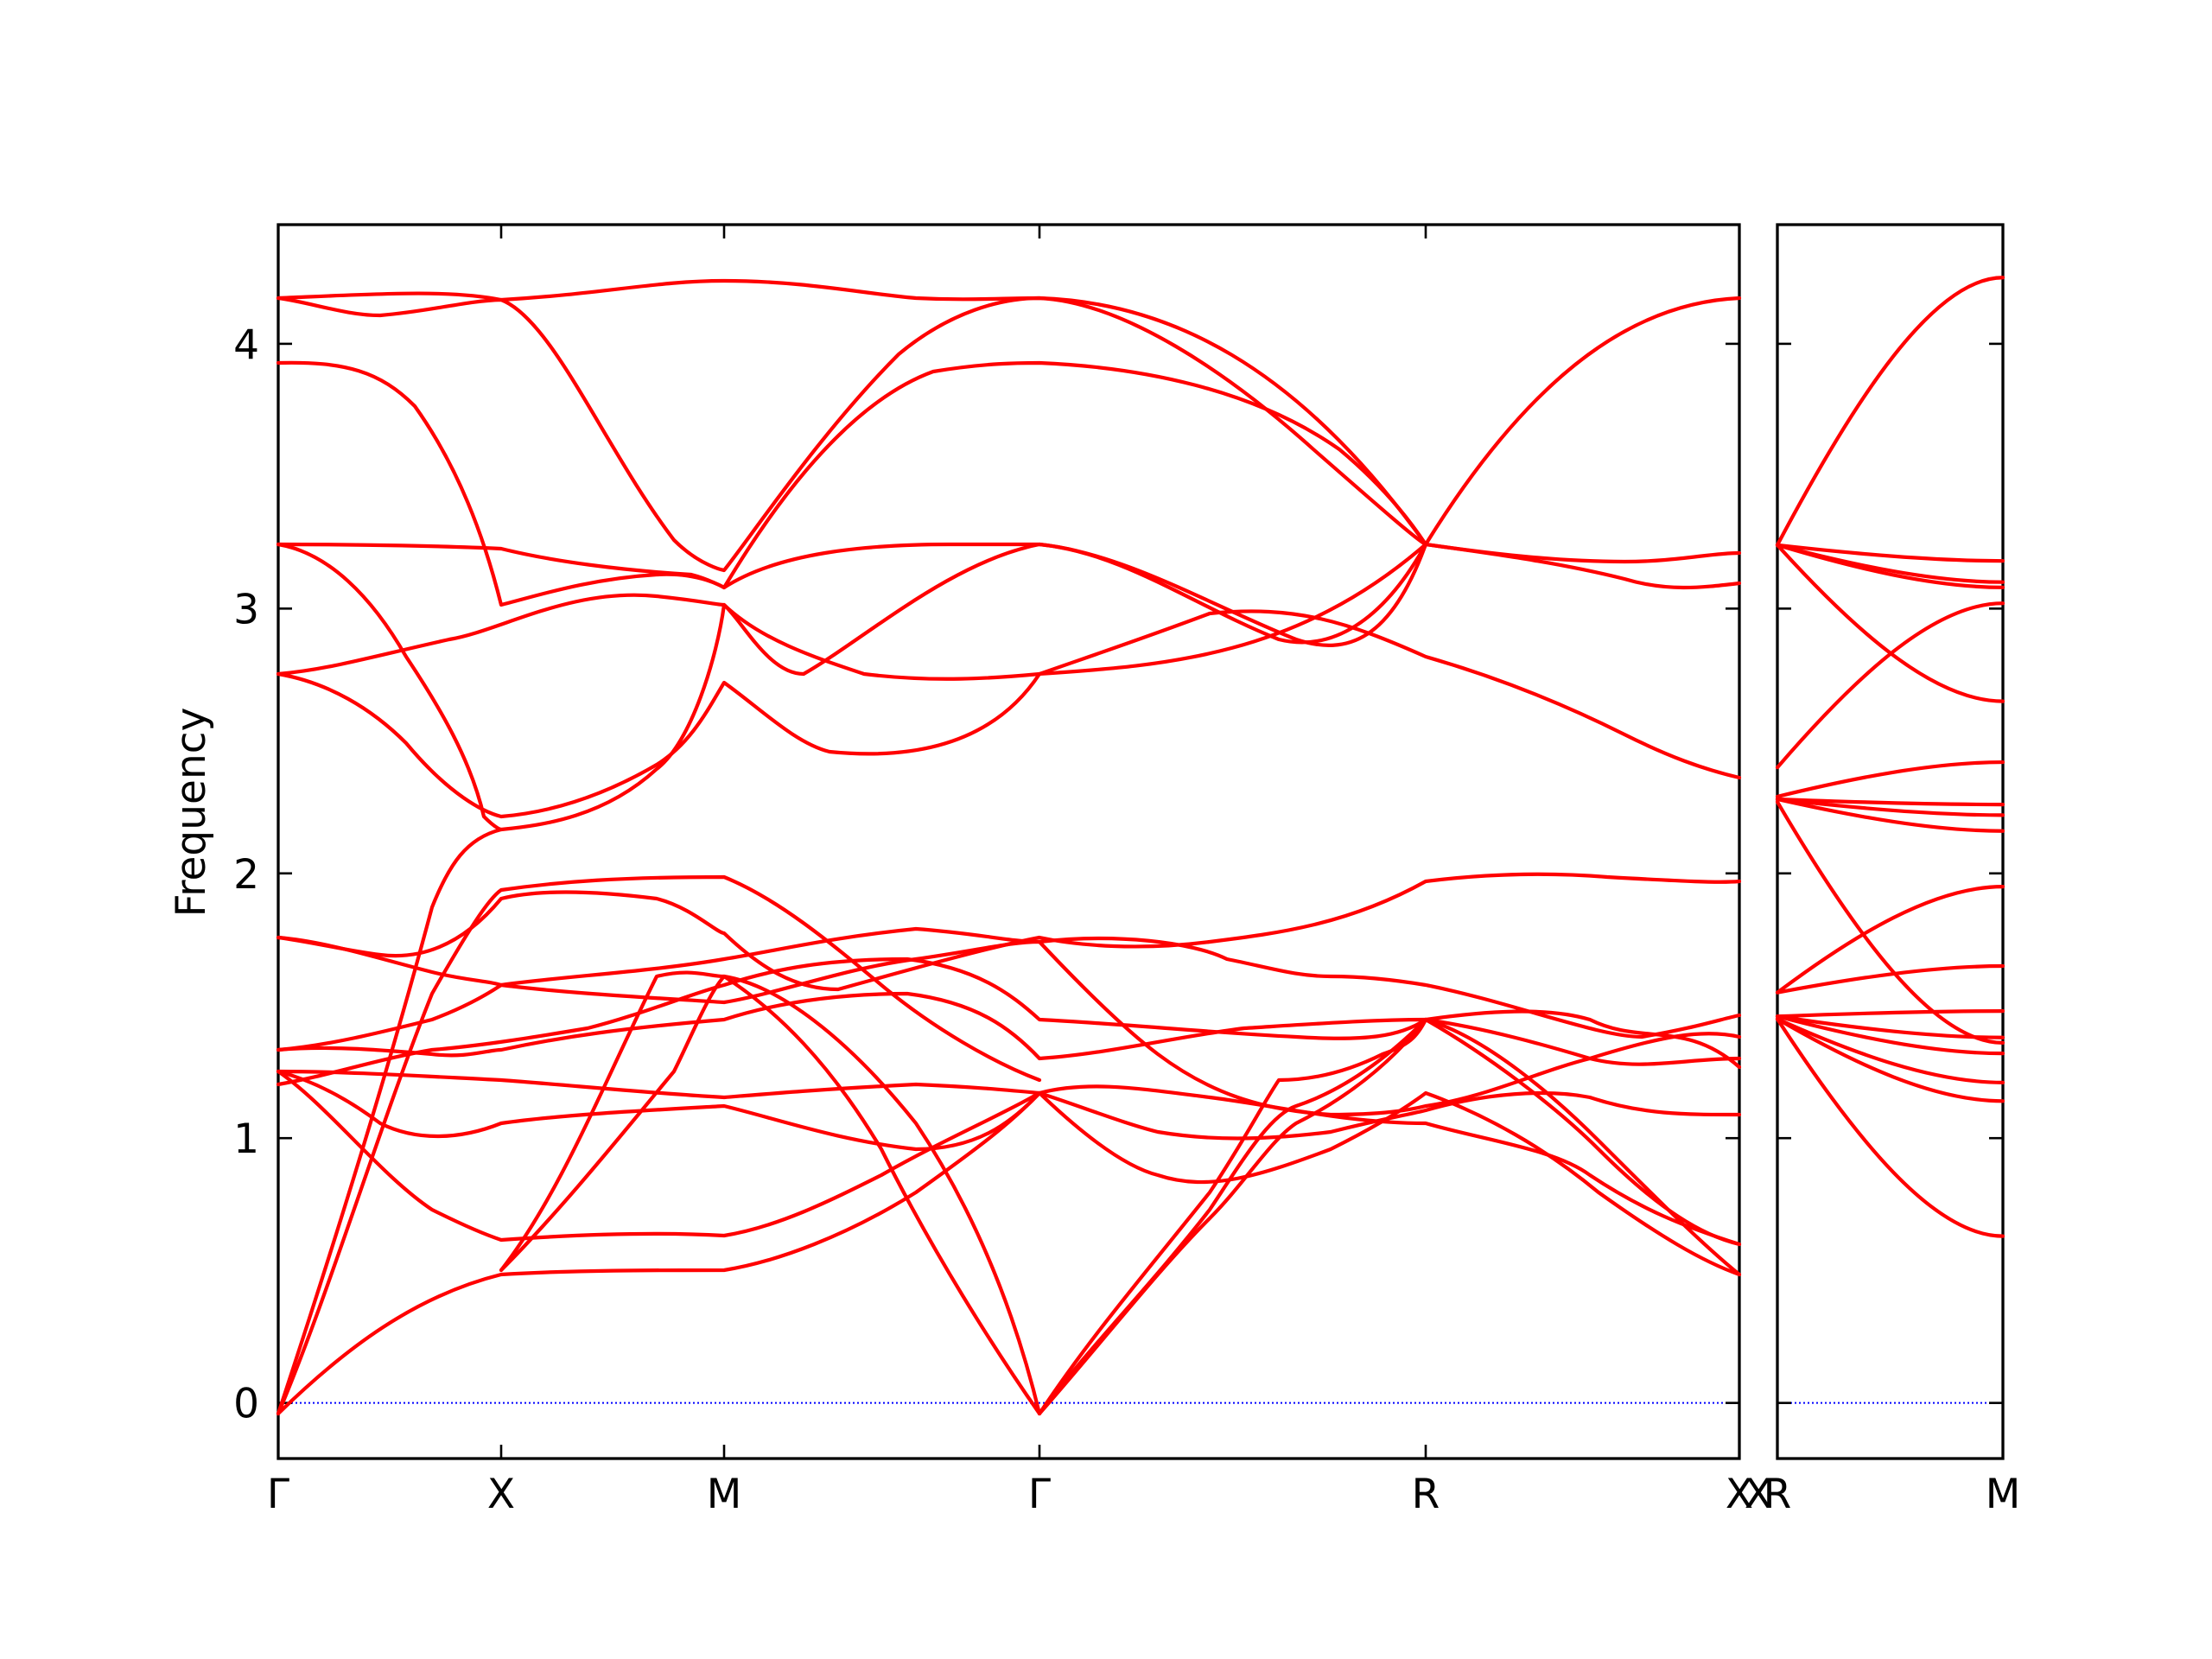 The height and width of the screenshot is (1659, 2212). What do you see at coordinates (246, 345) in the screenshot?
I see `y-tick-label: 4` at bounding box center [246, 345].